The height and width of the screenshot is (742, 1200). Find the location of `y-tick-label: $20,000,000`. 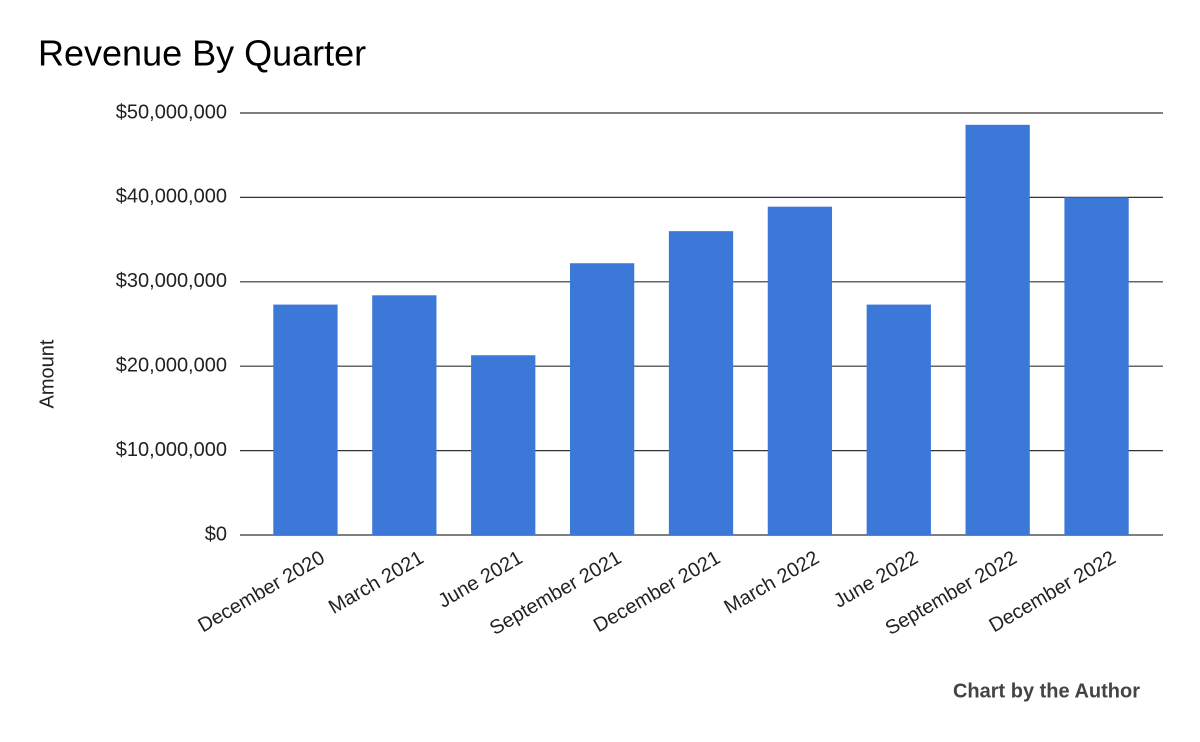

y-tick-label: $20,000,000 is located at coordinates (171, 365).